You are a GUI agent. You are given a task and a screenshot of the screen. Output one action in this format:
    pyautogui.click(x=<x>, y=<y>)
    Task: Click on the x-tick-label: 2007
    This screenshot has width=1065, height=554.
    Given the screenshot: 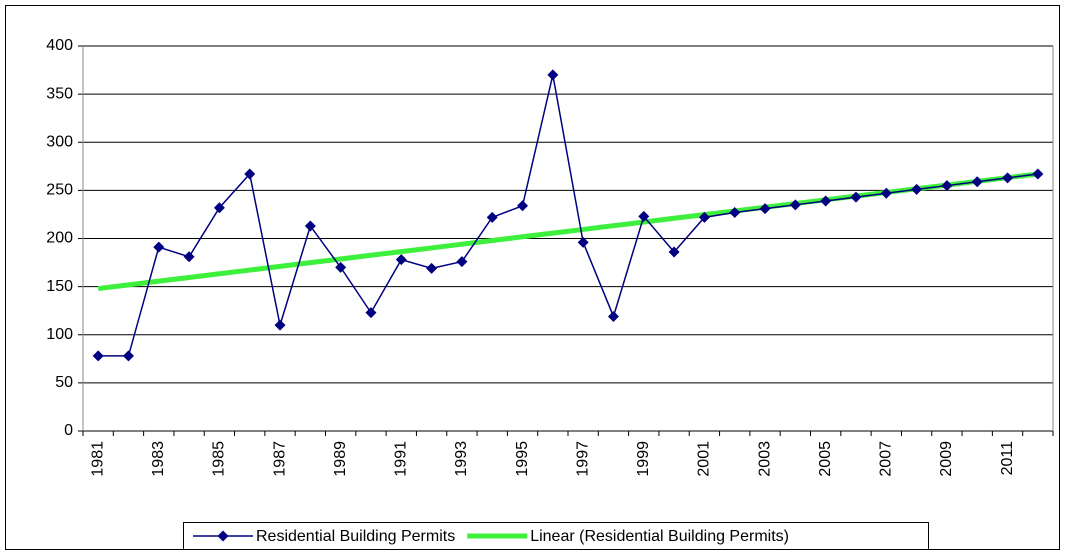 What is the action you would take?
    pyautogui.click(x=886, y=459)
    